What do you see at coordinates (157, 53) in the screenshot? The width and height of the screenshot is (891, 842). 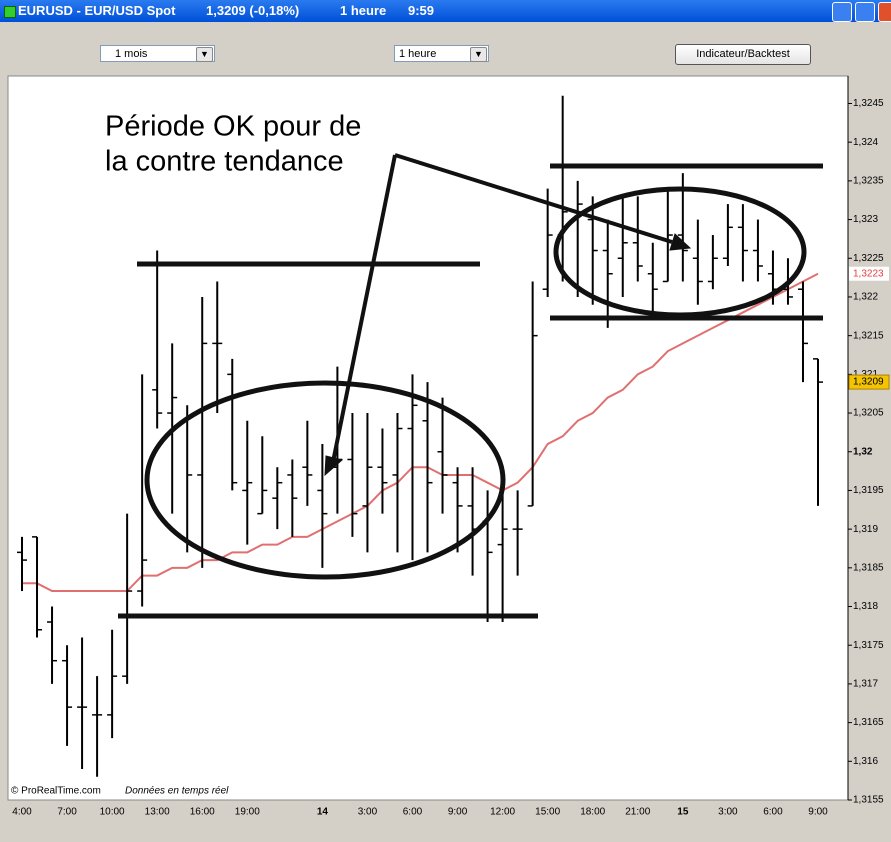 I see `period-select: 1 mois ▼` at bounding box center [157, 53].